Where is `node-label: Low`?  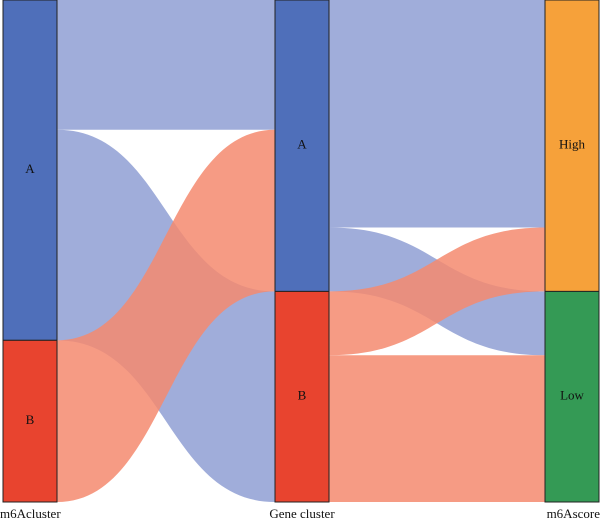
node-label: Low is located at coordinates (572, 395).